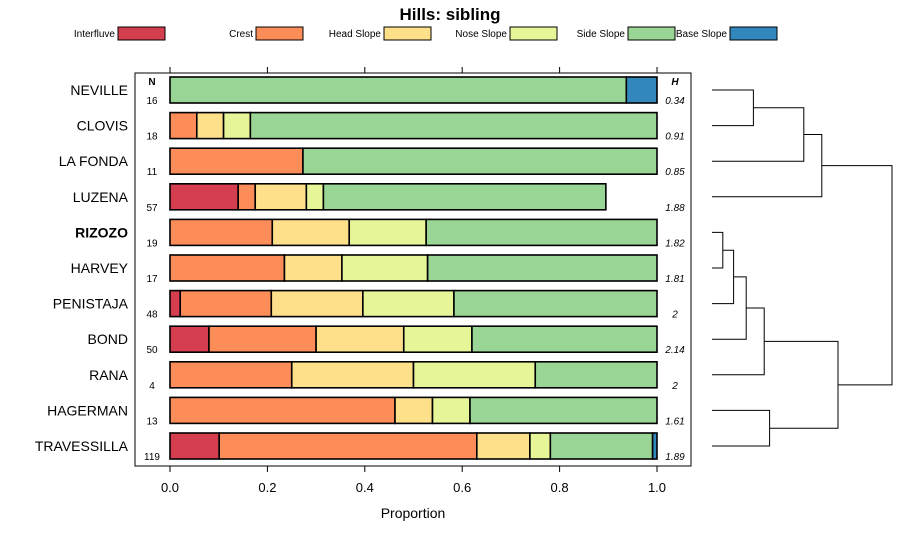  What do you see at coordinates (170, 487) in the screenshot?
I see `x-tick-label-0: 0.0` at bounding box center [170, 487].